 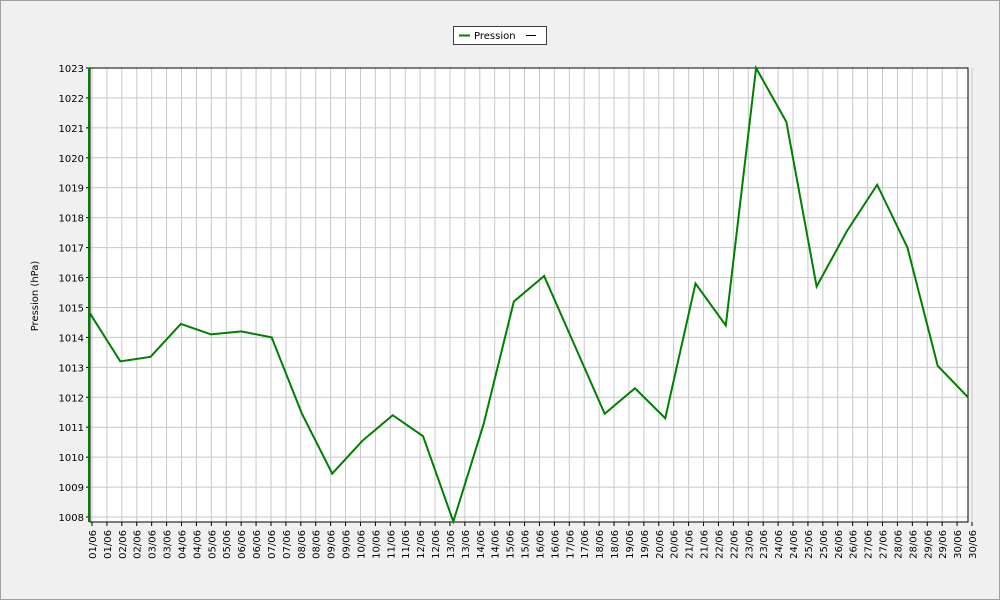 I want to click on y-tick-label: 1018, so click(x=71, y=219).